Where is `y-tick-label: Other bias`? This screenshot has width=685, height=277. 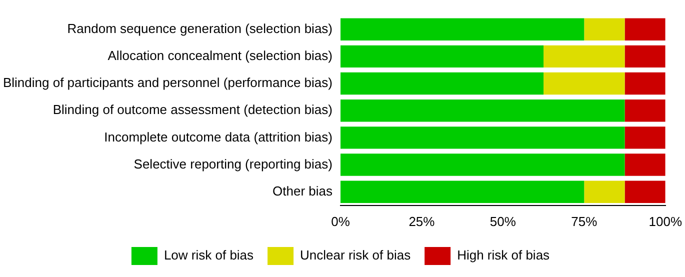 y-tick-label: Other bias is located at coordinates (302, 190).